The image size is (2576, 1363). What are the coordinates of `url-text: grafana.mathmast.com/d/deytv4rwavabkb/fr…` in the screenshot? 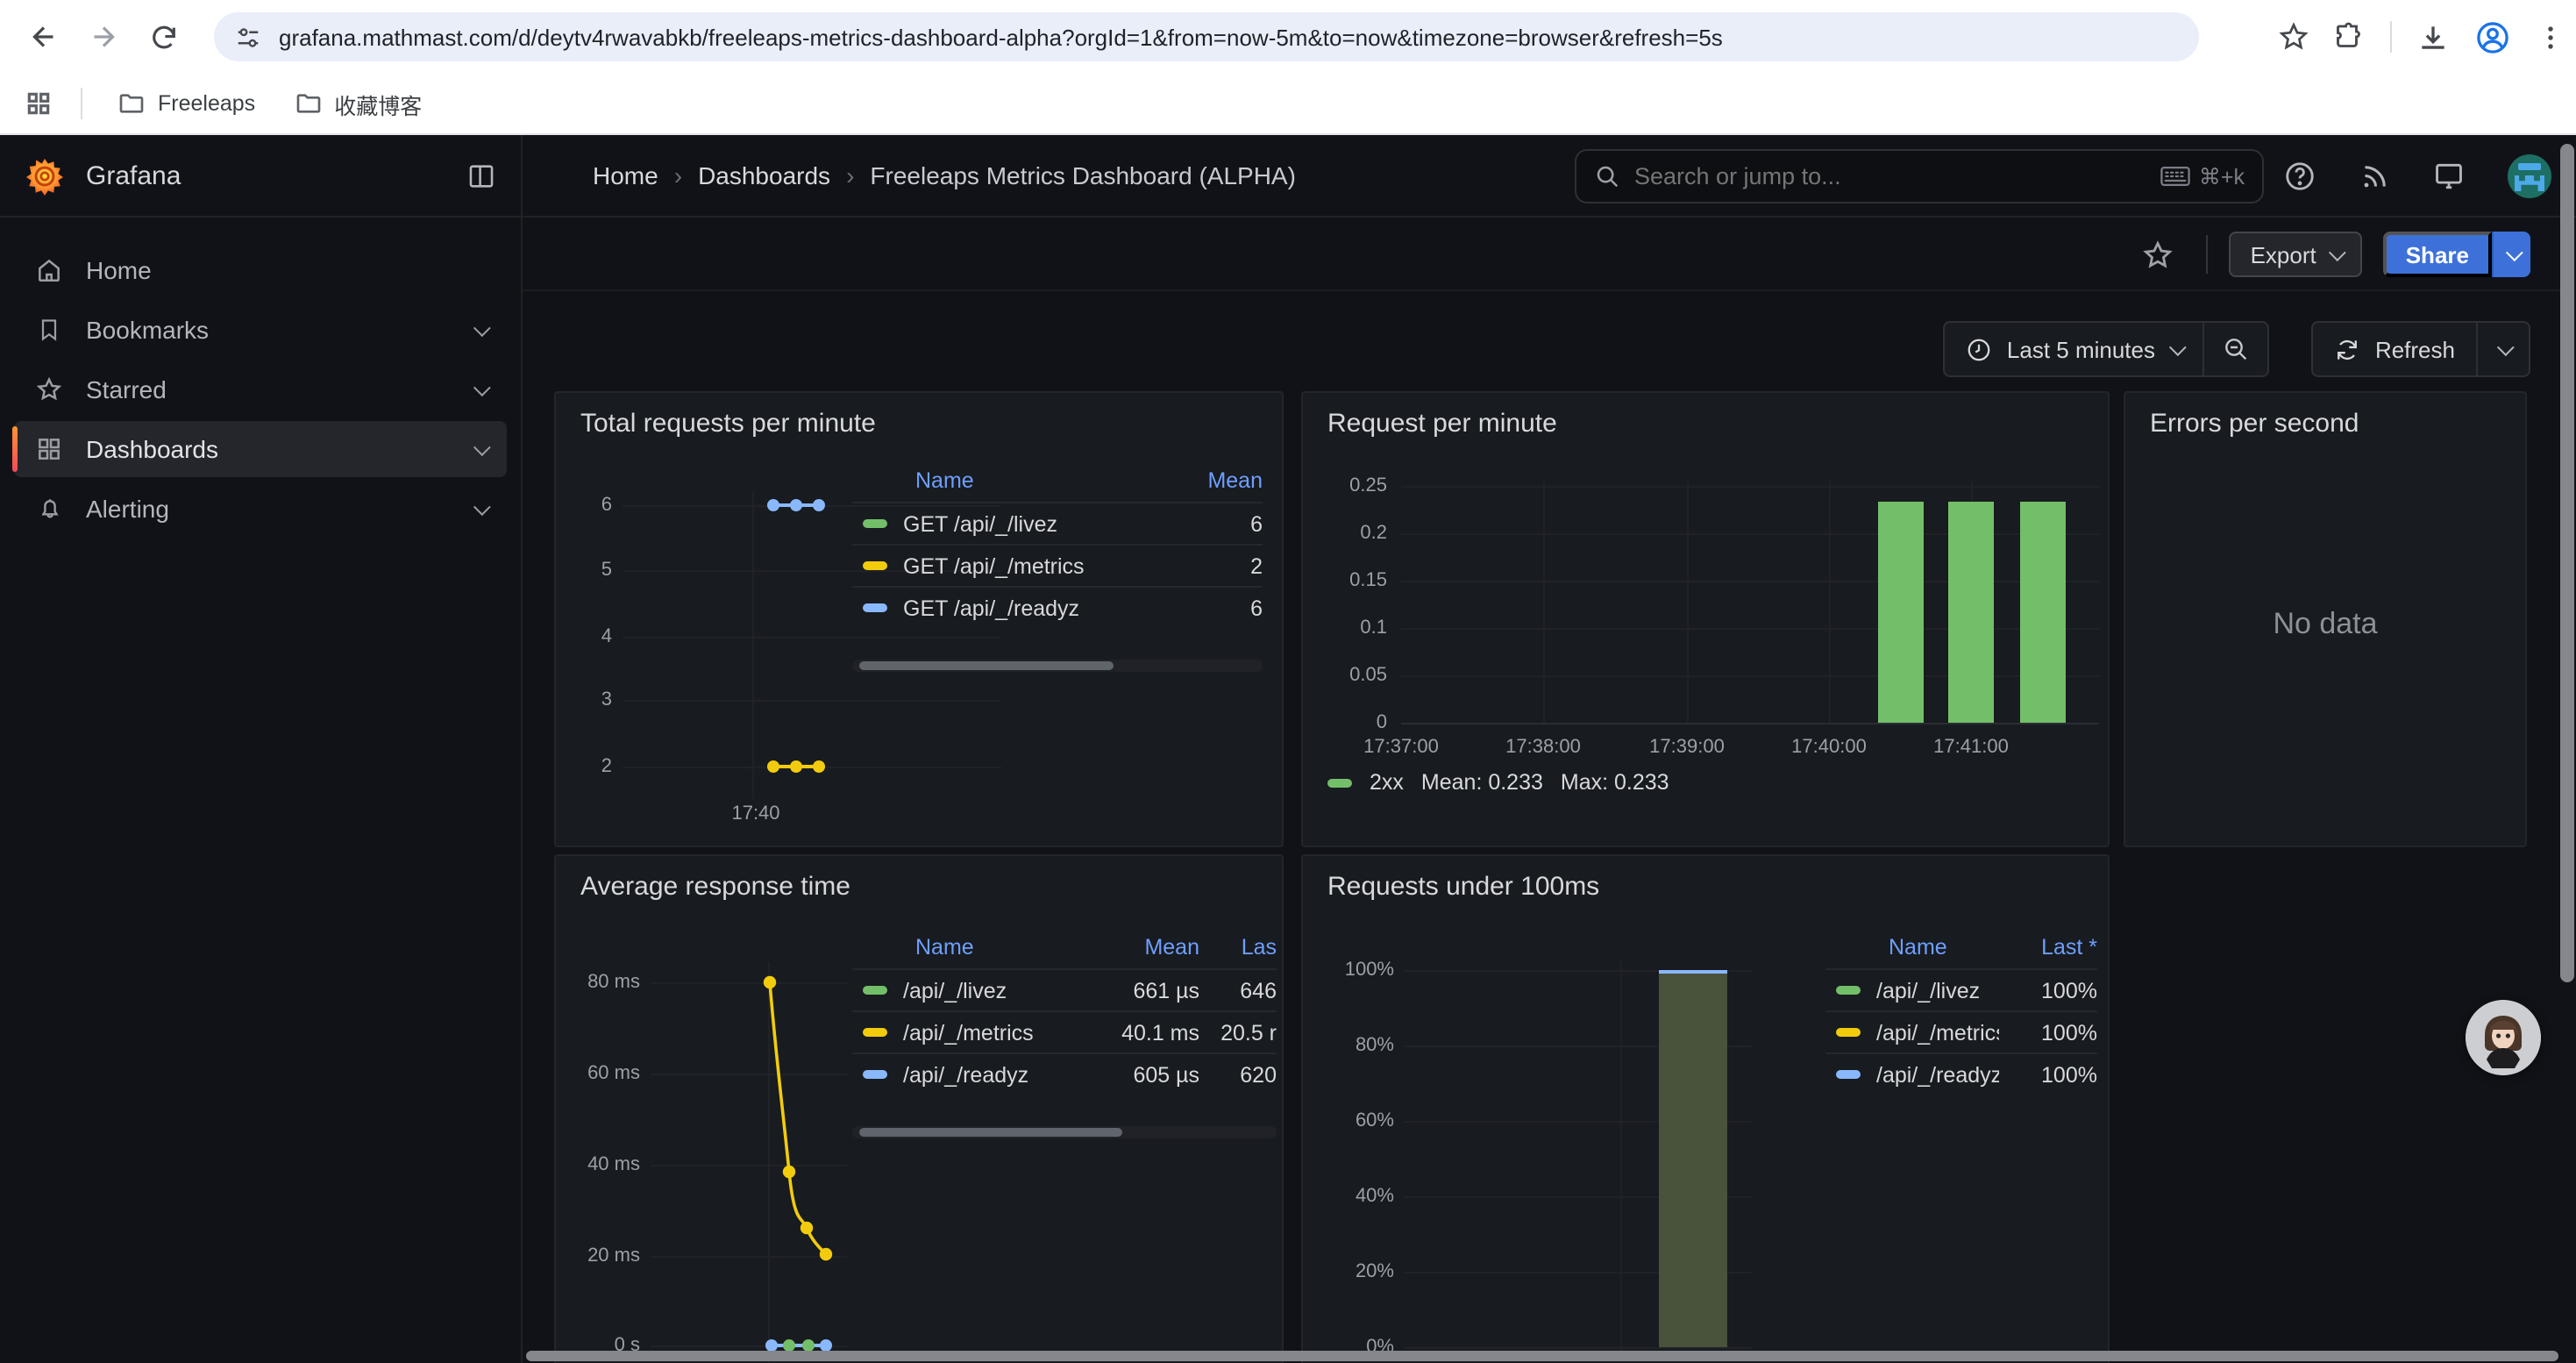 It's located at (1001, 37).